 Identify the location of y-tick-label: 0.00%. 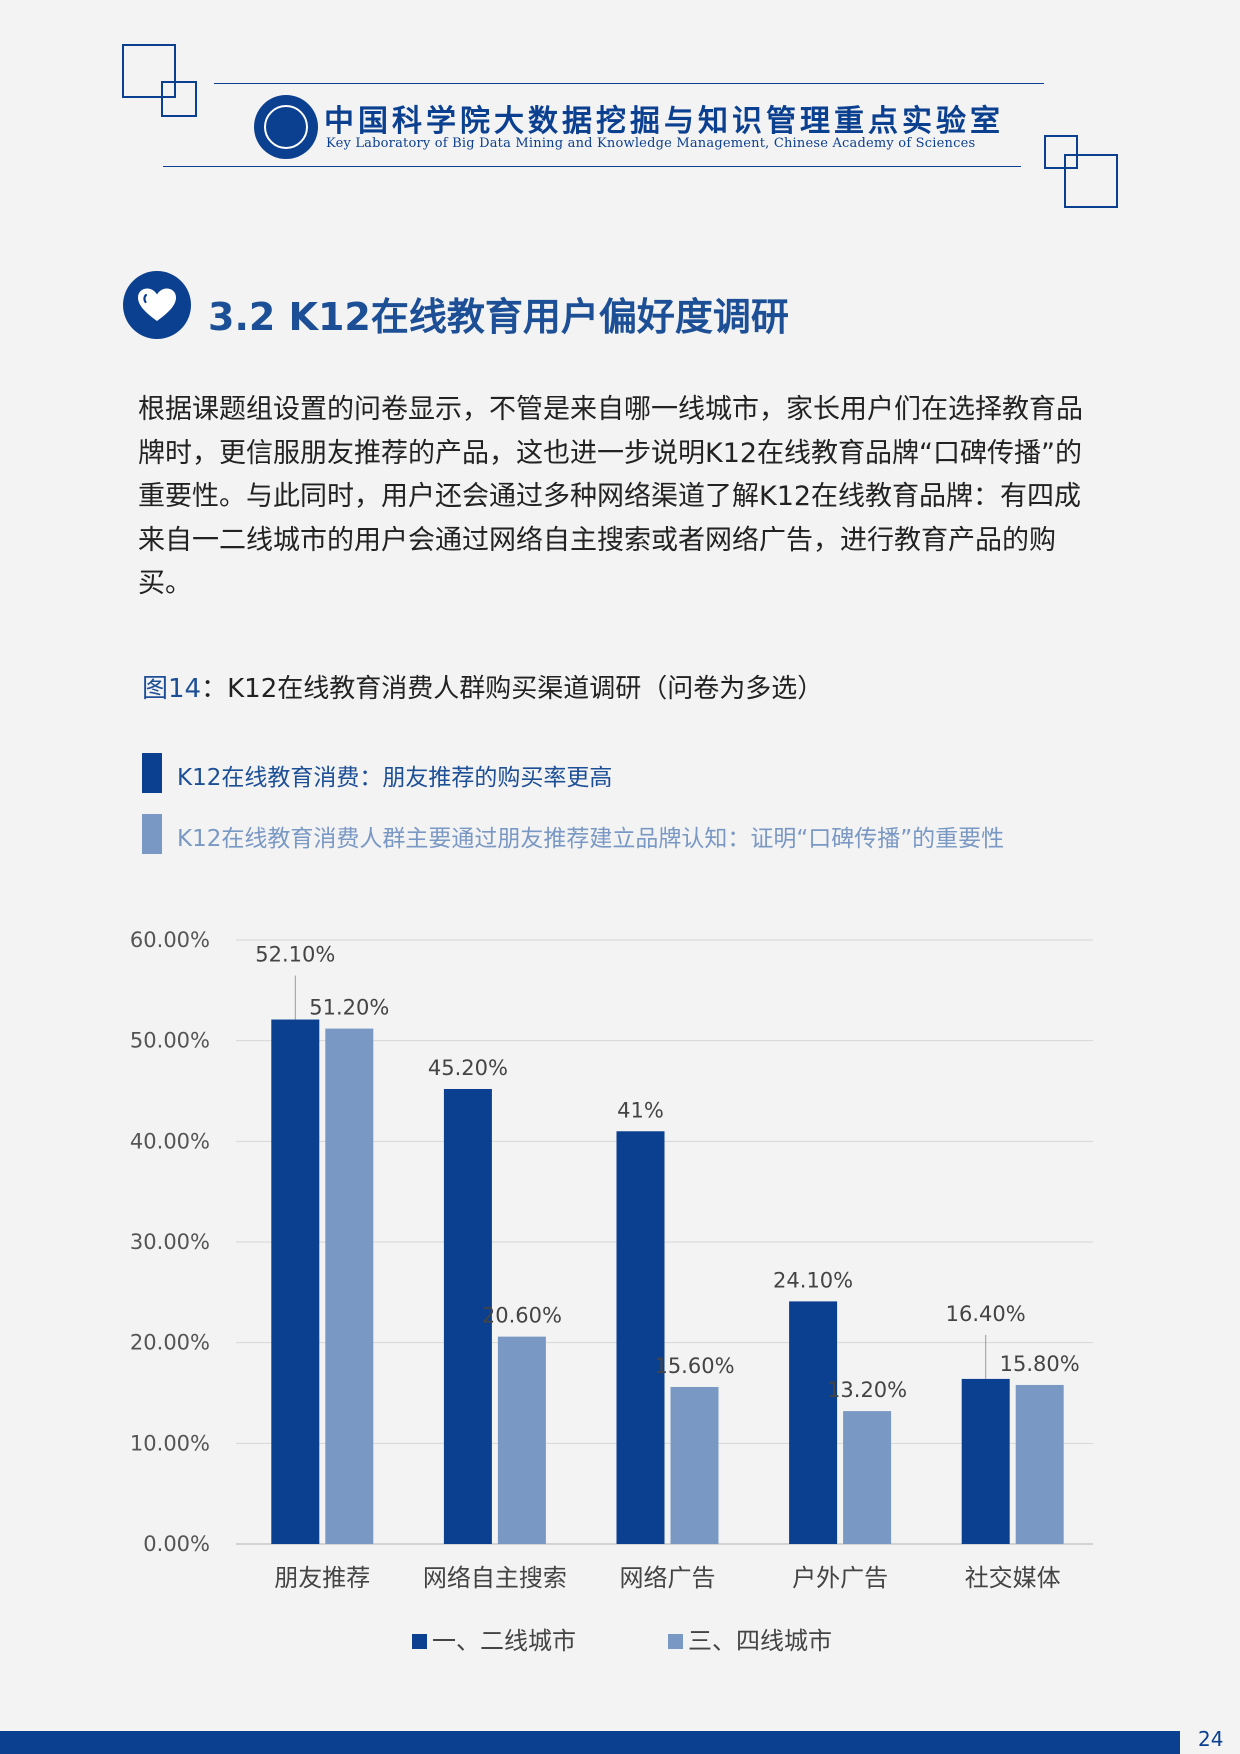
(176, 1544).